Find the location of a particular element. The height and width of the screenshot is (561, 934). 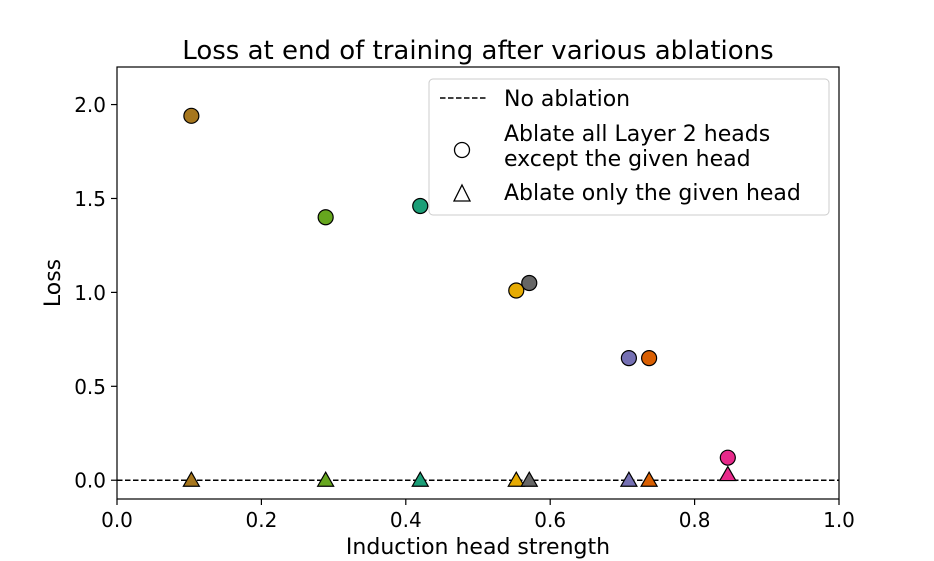

legend-triangle-icon is located at coordinates (462, 192).